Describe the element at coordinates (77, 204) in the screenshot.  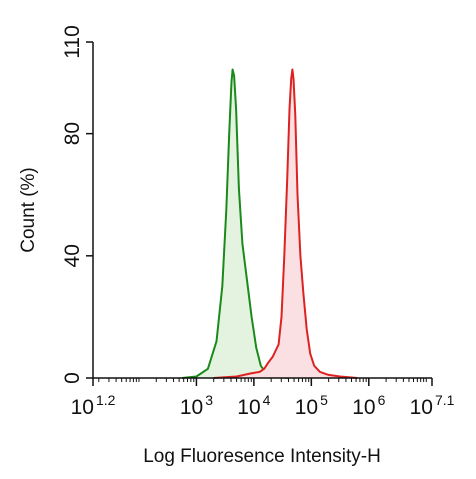
I see `y-ticks: 0 40 80 110` at that location.